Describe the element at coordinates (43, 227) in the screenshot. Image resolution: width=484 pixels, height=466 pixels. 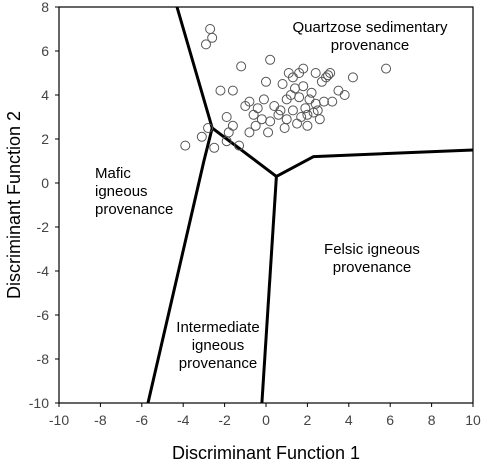
I see `y-tick-label: -2` at that location.